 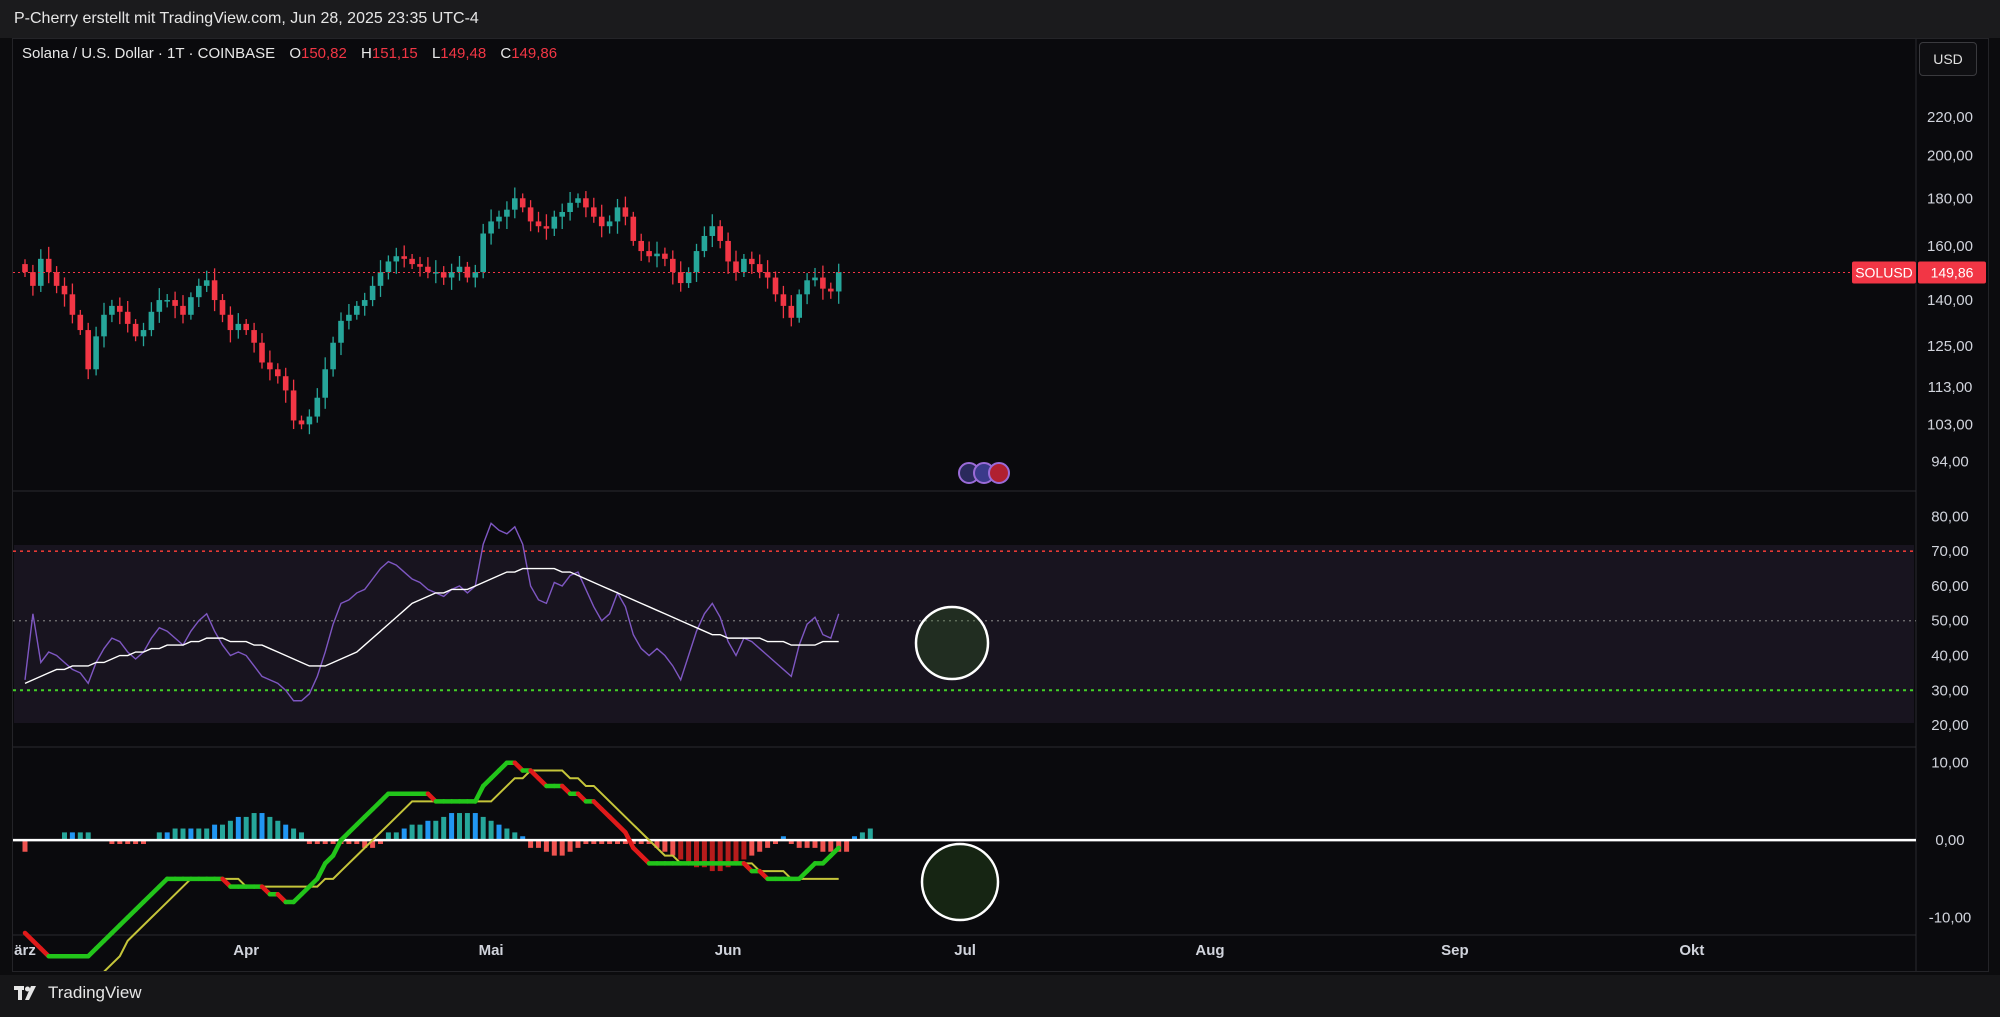 What do you see at coordinates (1950, 246) in the screenshot?
I see `price-tick: 160,00` at bounding box center [1950, 246].